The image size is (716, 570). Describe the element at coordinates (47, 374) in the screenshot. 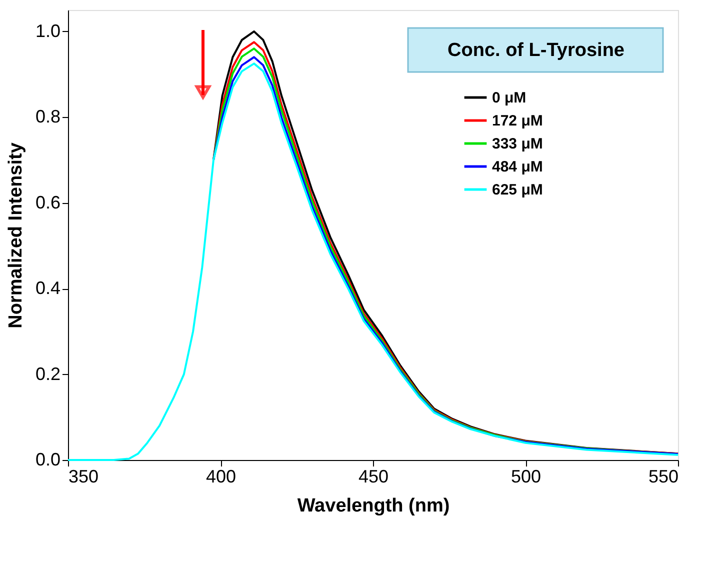

I see `y-tick-label: 0.2` at that location.